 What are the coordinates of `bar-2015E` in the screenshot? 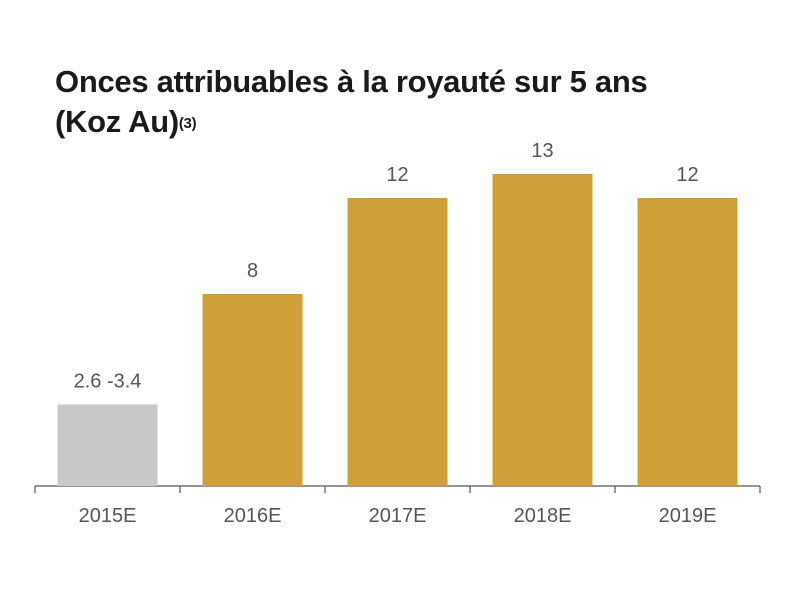 It's located at (107, 445).